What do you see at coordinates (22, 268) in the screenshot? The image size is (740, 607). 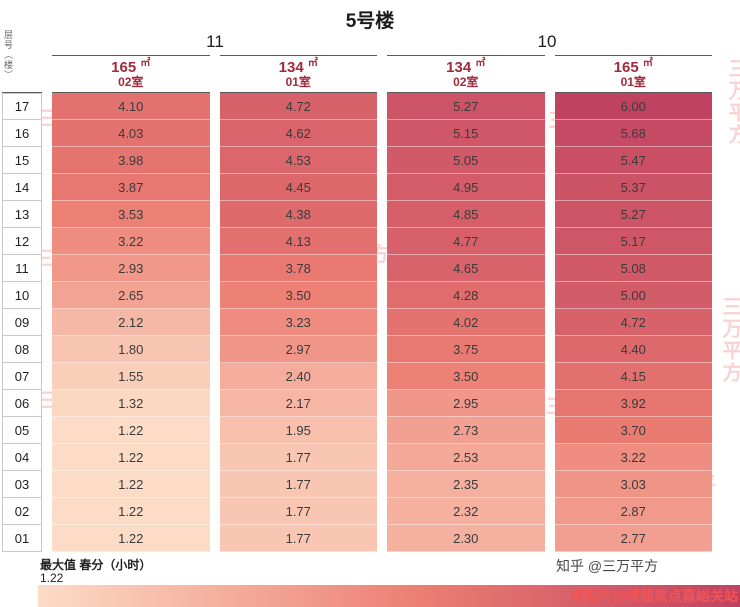 I see `floor-label: 11` at bounding box center [22, 268].